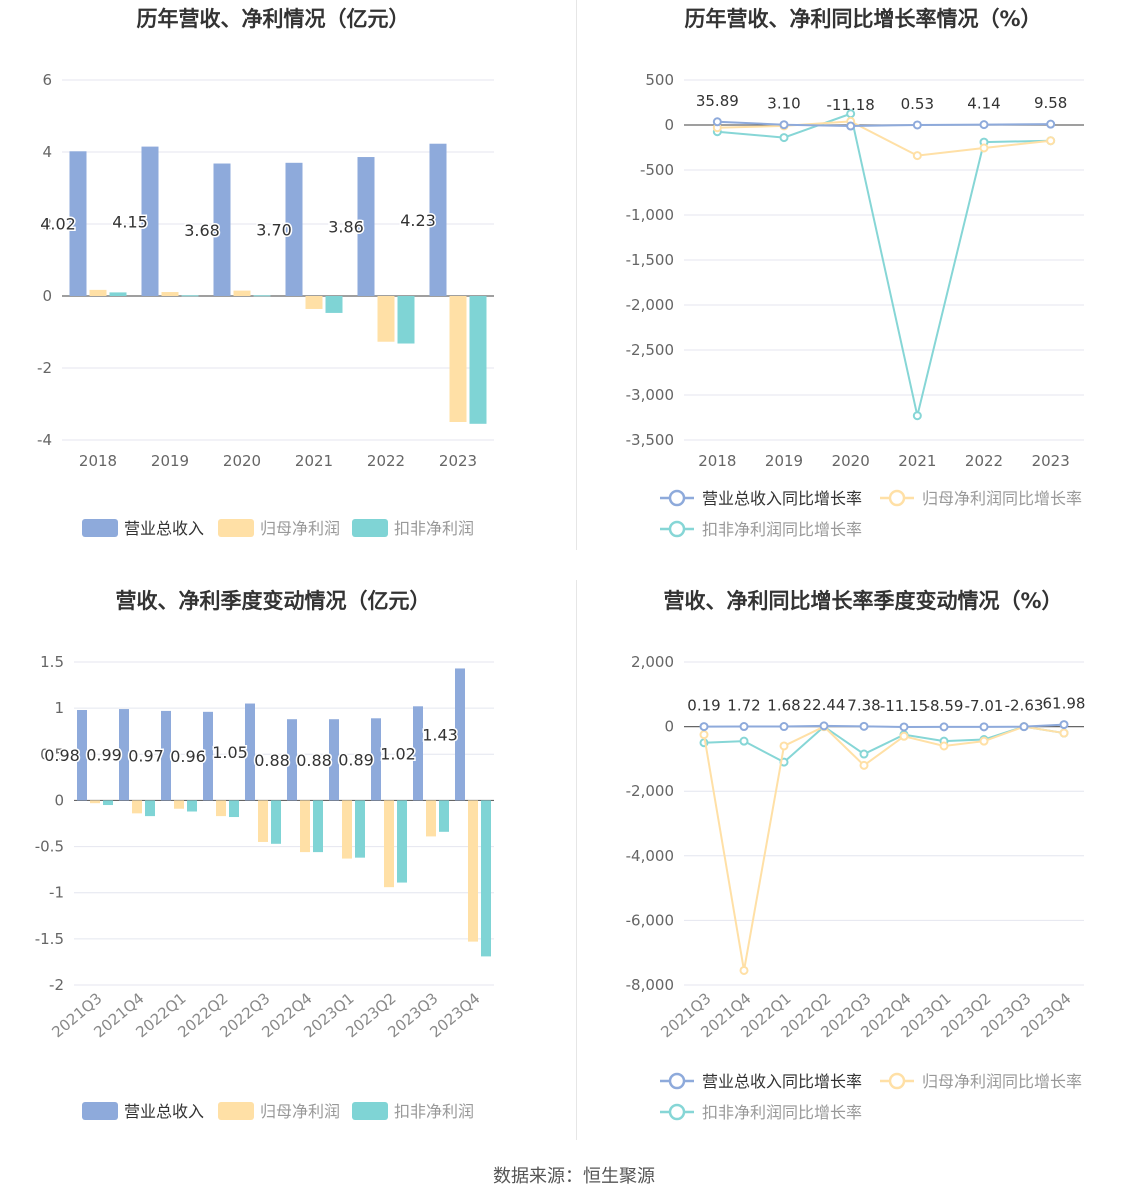 This screenshot has width=1148, height=1202. What do you see at coordinates (58, 224) in the screenshot?
I see `data-label: 4.02` at bounding box center [58, 224].